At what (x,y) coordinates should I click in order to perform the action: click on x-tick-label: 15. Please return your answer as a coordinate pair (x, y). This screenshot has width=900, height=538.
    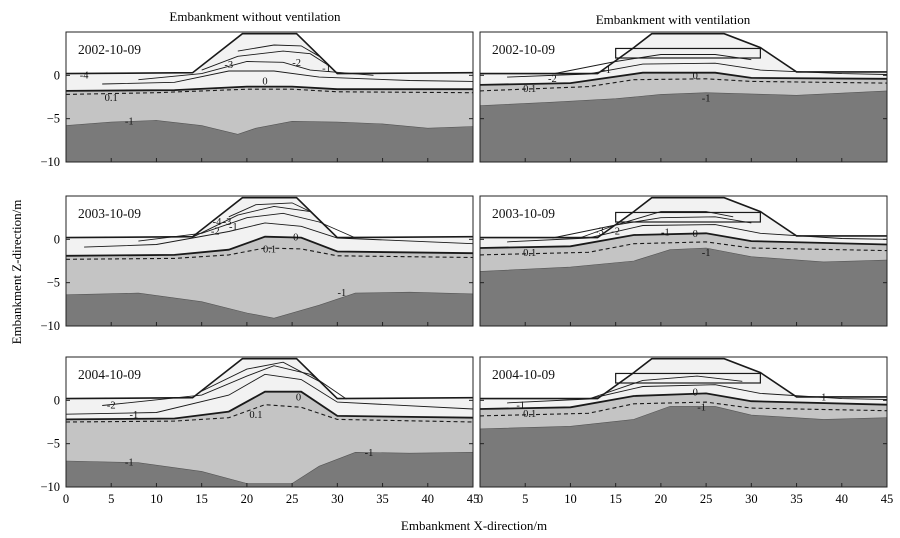
    Looking at the image, I should click on (615, 499).